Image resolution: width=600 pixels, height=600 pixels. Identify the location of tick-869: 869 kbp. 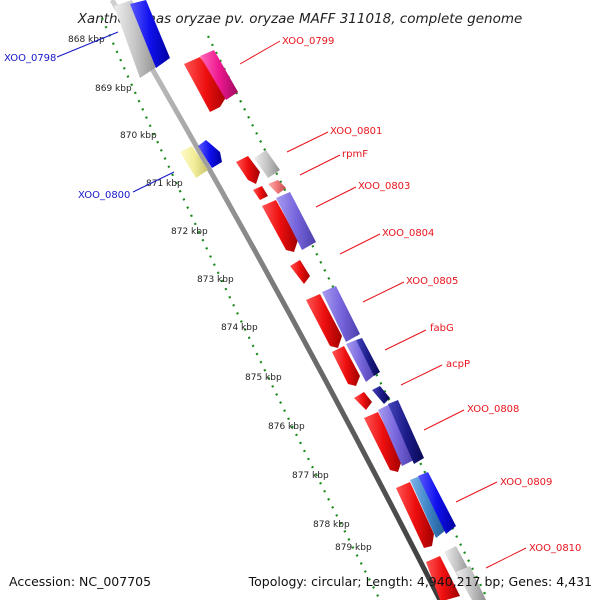
(113, 89).